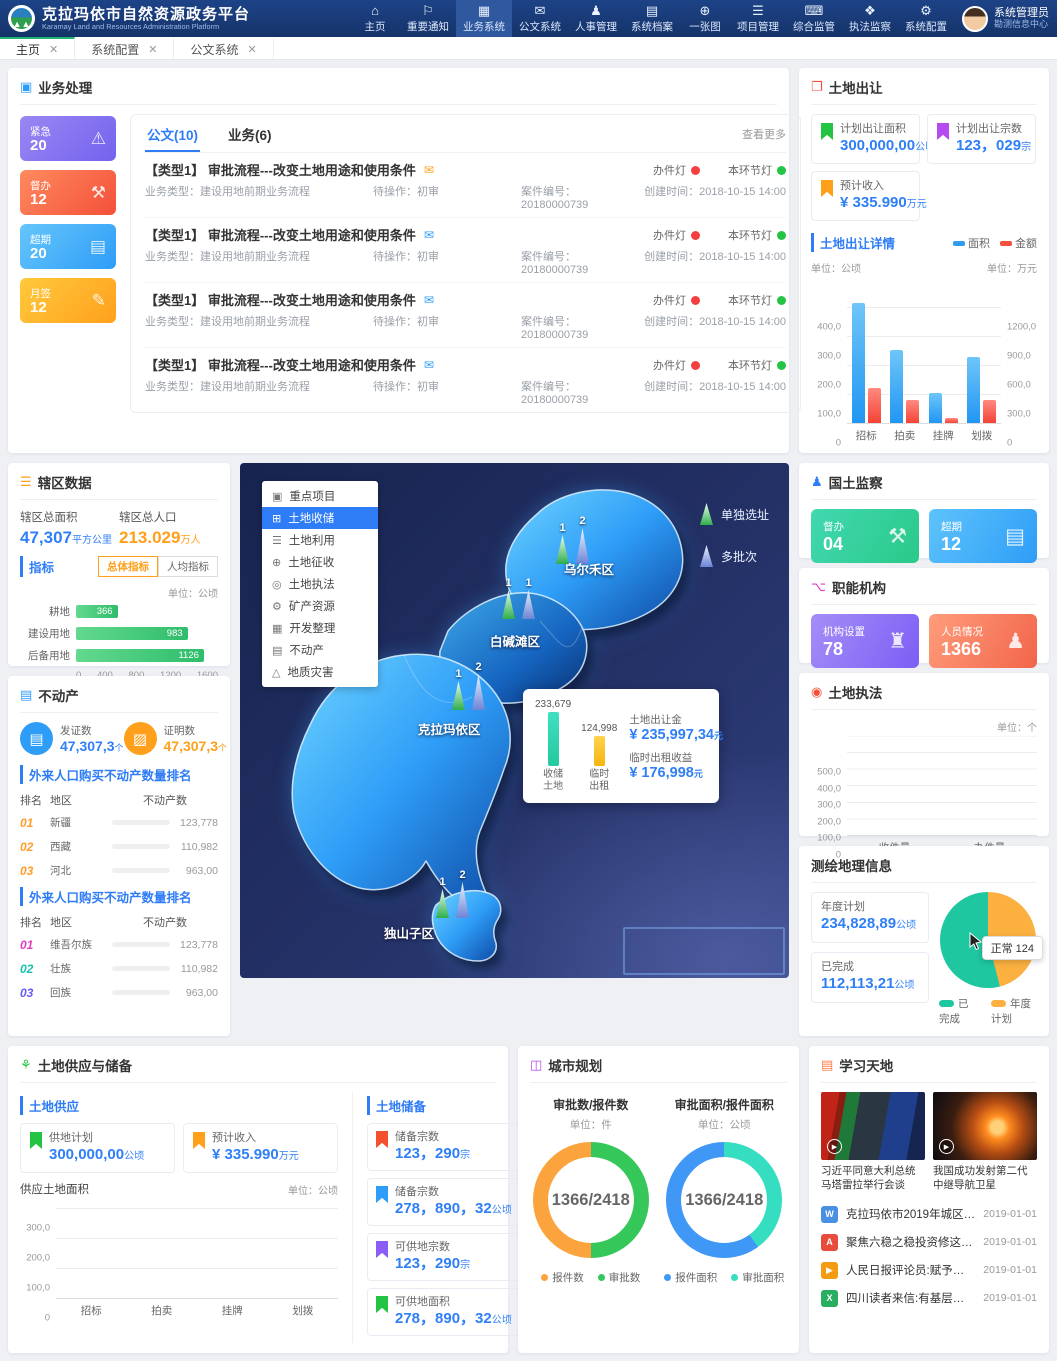 The image size is (1057, 1361). Describe the element at coordinates (68, 300) in the screenshot. I see `business-stat-card: 月签 12 ✎` at that location.